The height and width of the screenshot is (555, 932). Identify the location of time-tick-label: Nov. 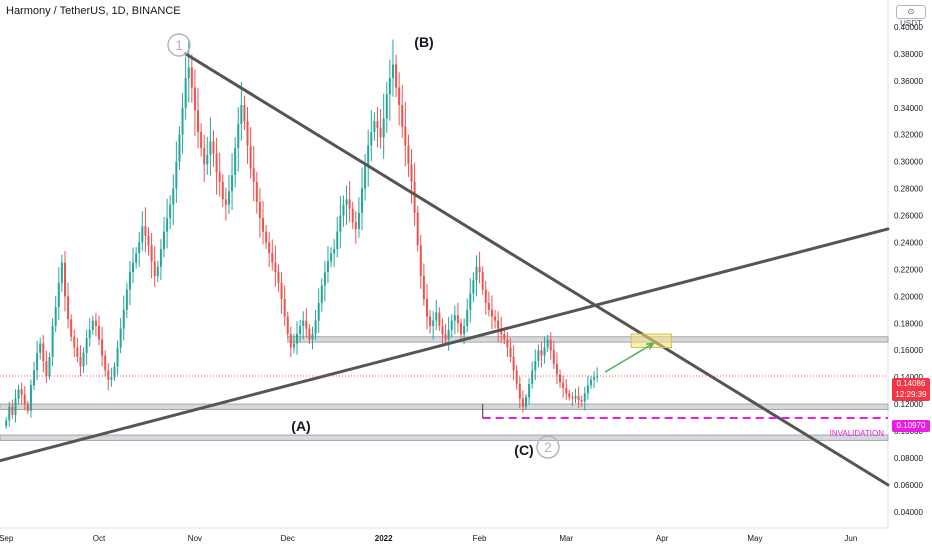
(195, 538).